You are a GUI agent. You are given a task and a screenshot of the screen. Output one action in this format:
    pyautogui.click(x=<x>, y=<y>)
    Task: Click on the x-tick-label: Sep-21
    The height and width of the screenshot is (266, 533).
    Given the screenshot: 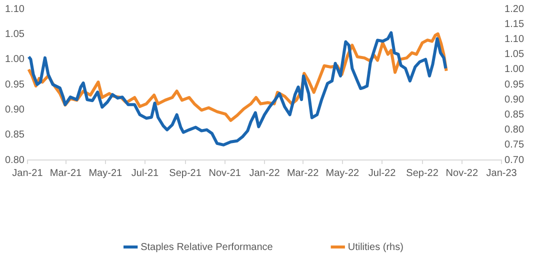 What is the action you would take?
    pyautogui.click(x=185, y=173)
    